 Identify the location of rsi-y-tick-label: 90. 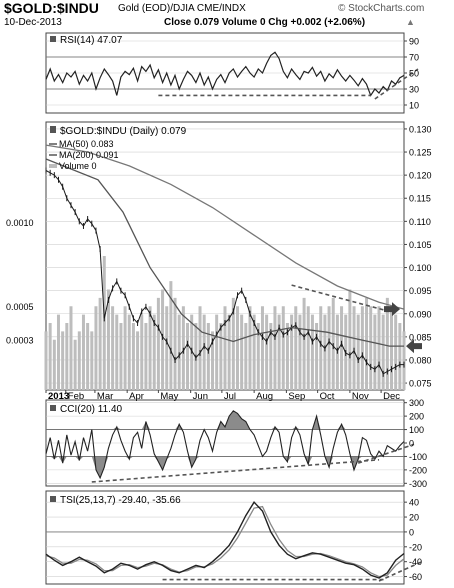
(414, 42).